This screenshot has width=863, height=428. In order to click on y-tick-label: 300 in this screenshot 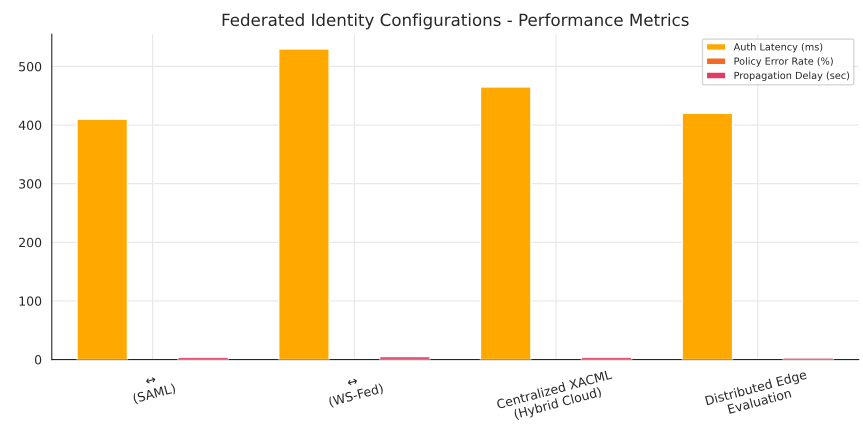, I will do `click(30, 184)`.